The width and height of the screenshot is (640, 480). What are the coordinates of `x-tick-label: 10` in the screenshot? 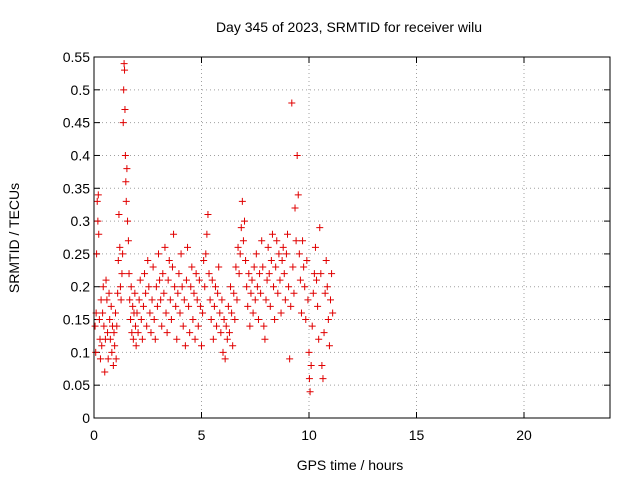 It's located at (309, 435).